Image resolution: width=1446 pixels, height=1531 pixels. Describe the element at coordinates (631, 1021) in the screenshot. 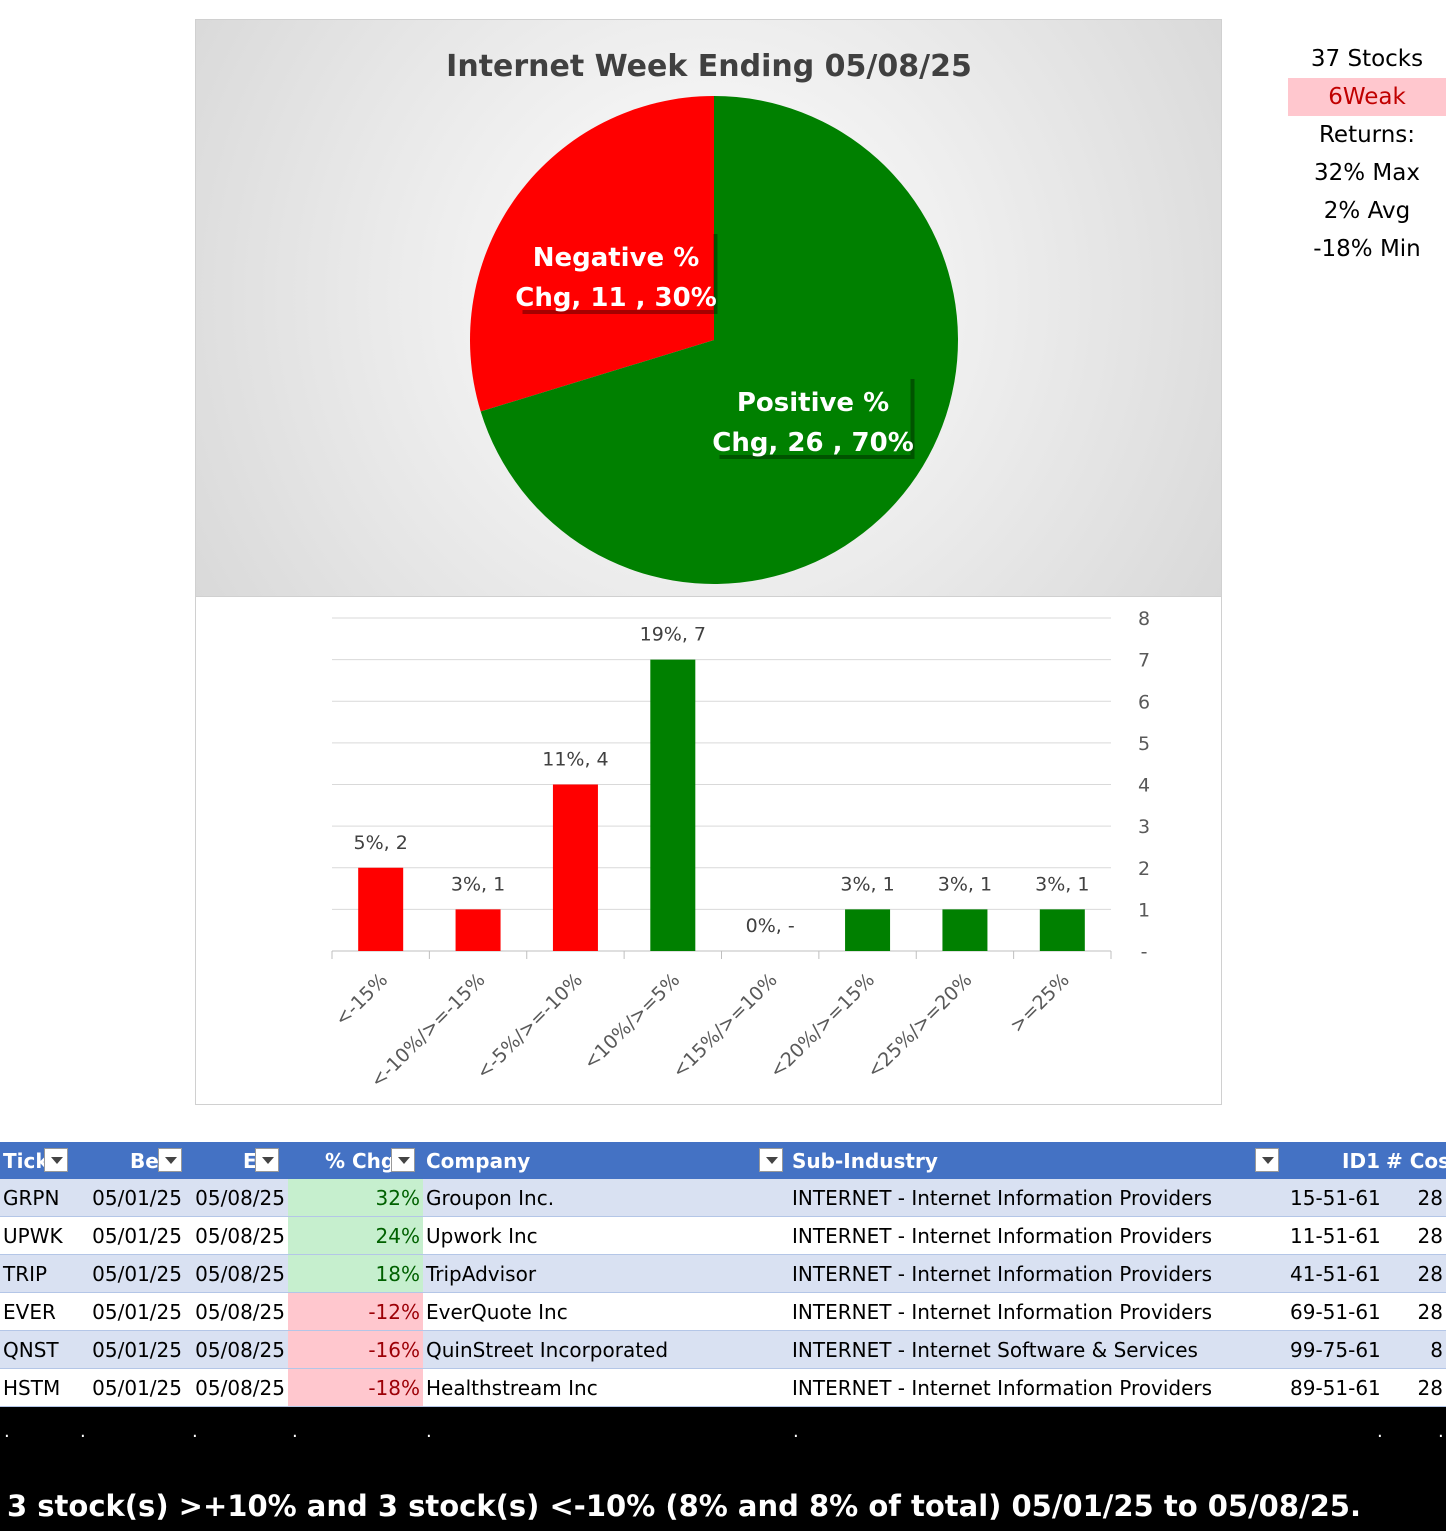

I see `x-tick-label: <10%/>=5%` at that location.